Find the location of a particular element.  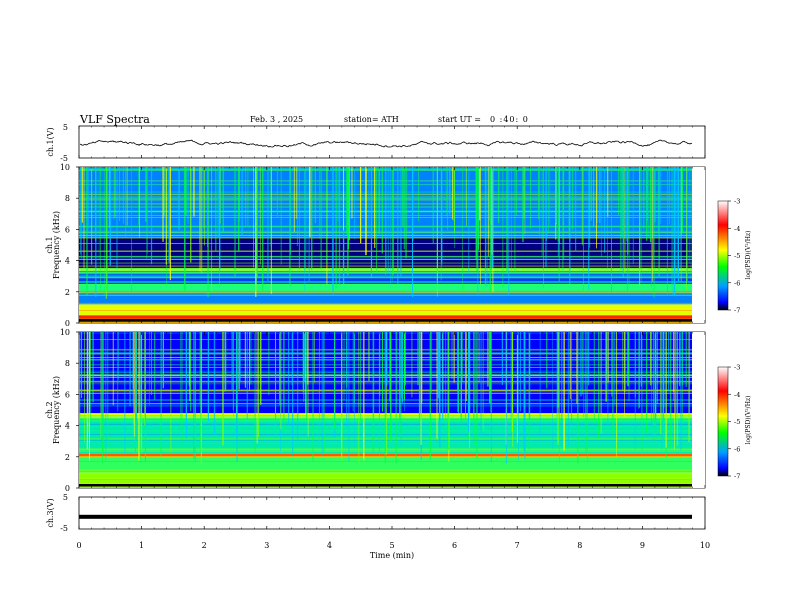

x-tick-label: 3 is located at coordinates (266, 545).